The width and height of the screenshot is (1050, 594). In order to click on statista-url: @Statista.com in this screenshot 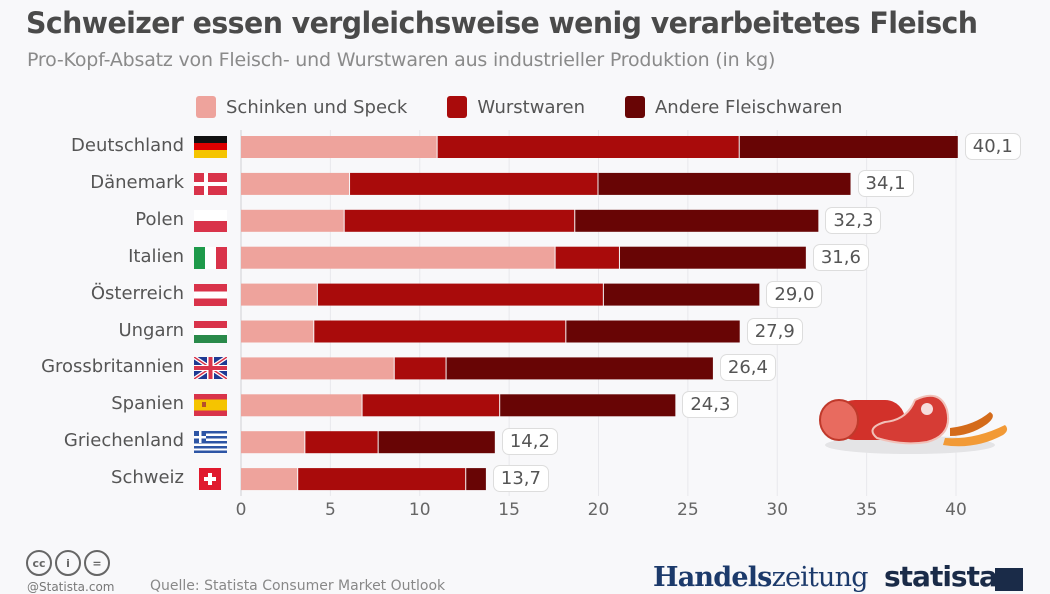, I will do `click(71, 587)`.